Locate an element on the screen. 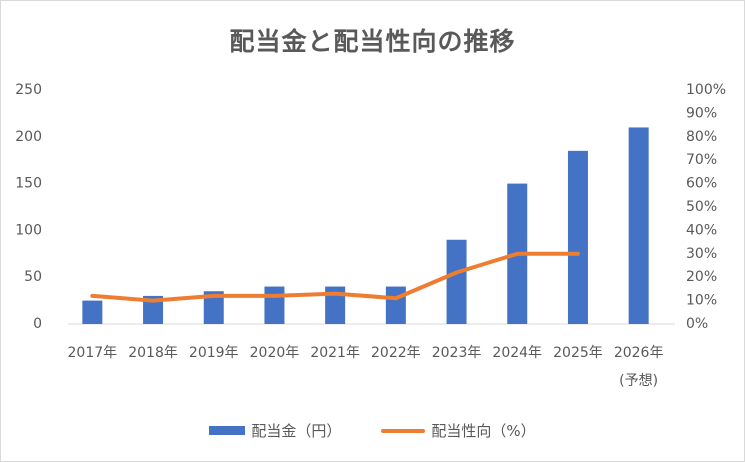 This screenshot has width=745, height=462. right-axis-tick-label: 90% is located at coordinates (701, 113).